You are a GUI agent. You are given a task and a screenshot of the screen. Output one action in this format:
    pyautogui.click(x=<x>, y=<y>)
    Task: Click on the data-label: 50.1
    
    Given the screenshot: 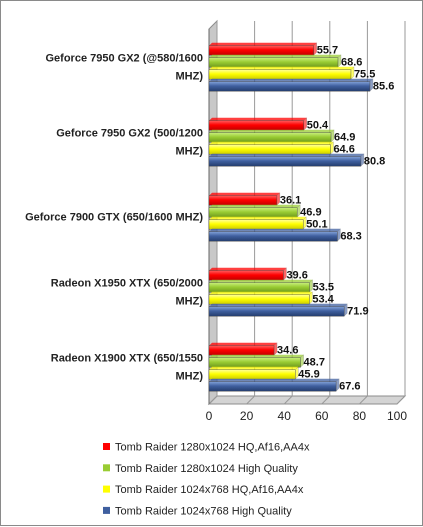 What is the action you would take?
    pyautogui.click(x=316, y=225)
    